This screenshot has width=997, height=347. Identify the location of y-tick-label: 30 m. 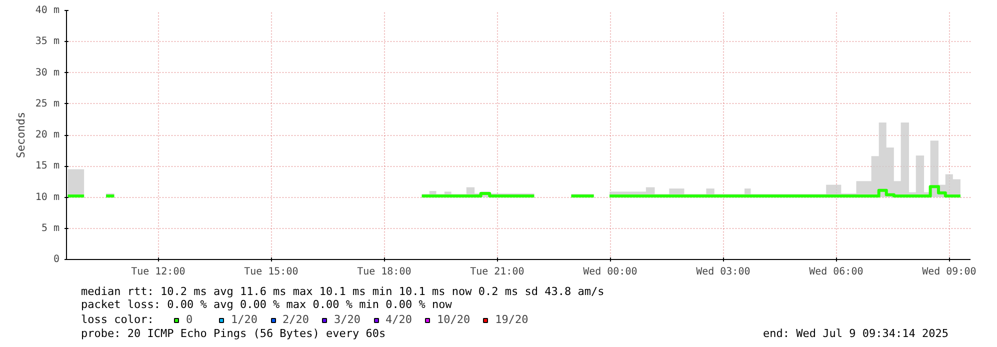
(47, 72).